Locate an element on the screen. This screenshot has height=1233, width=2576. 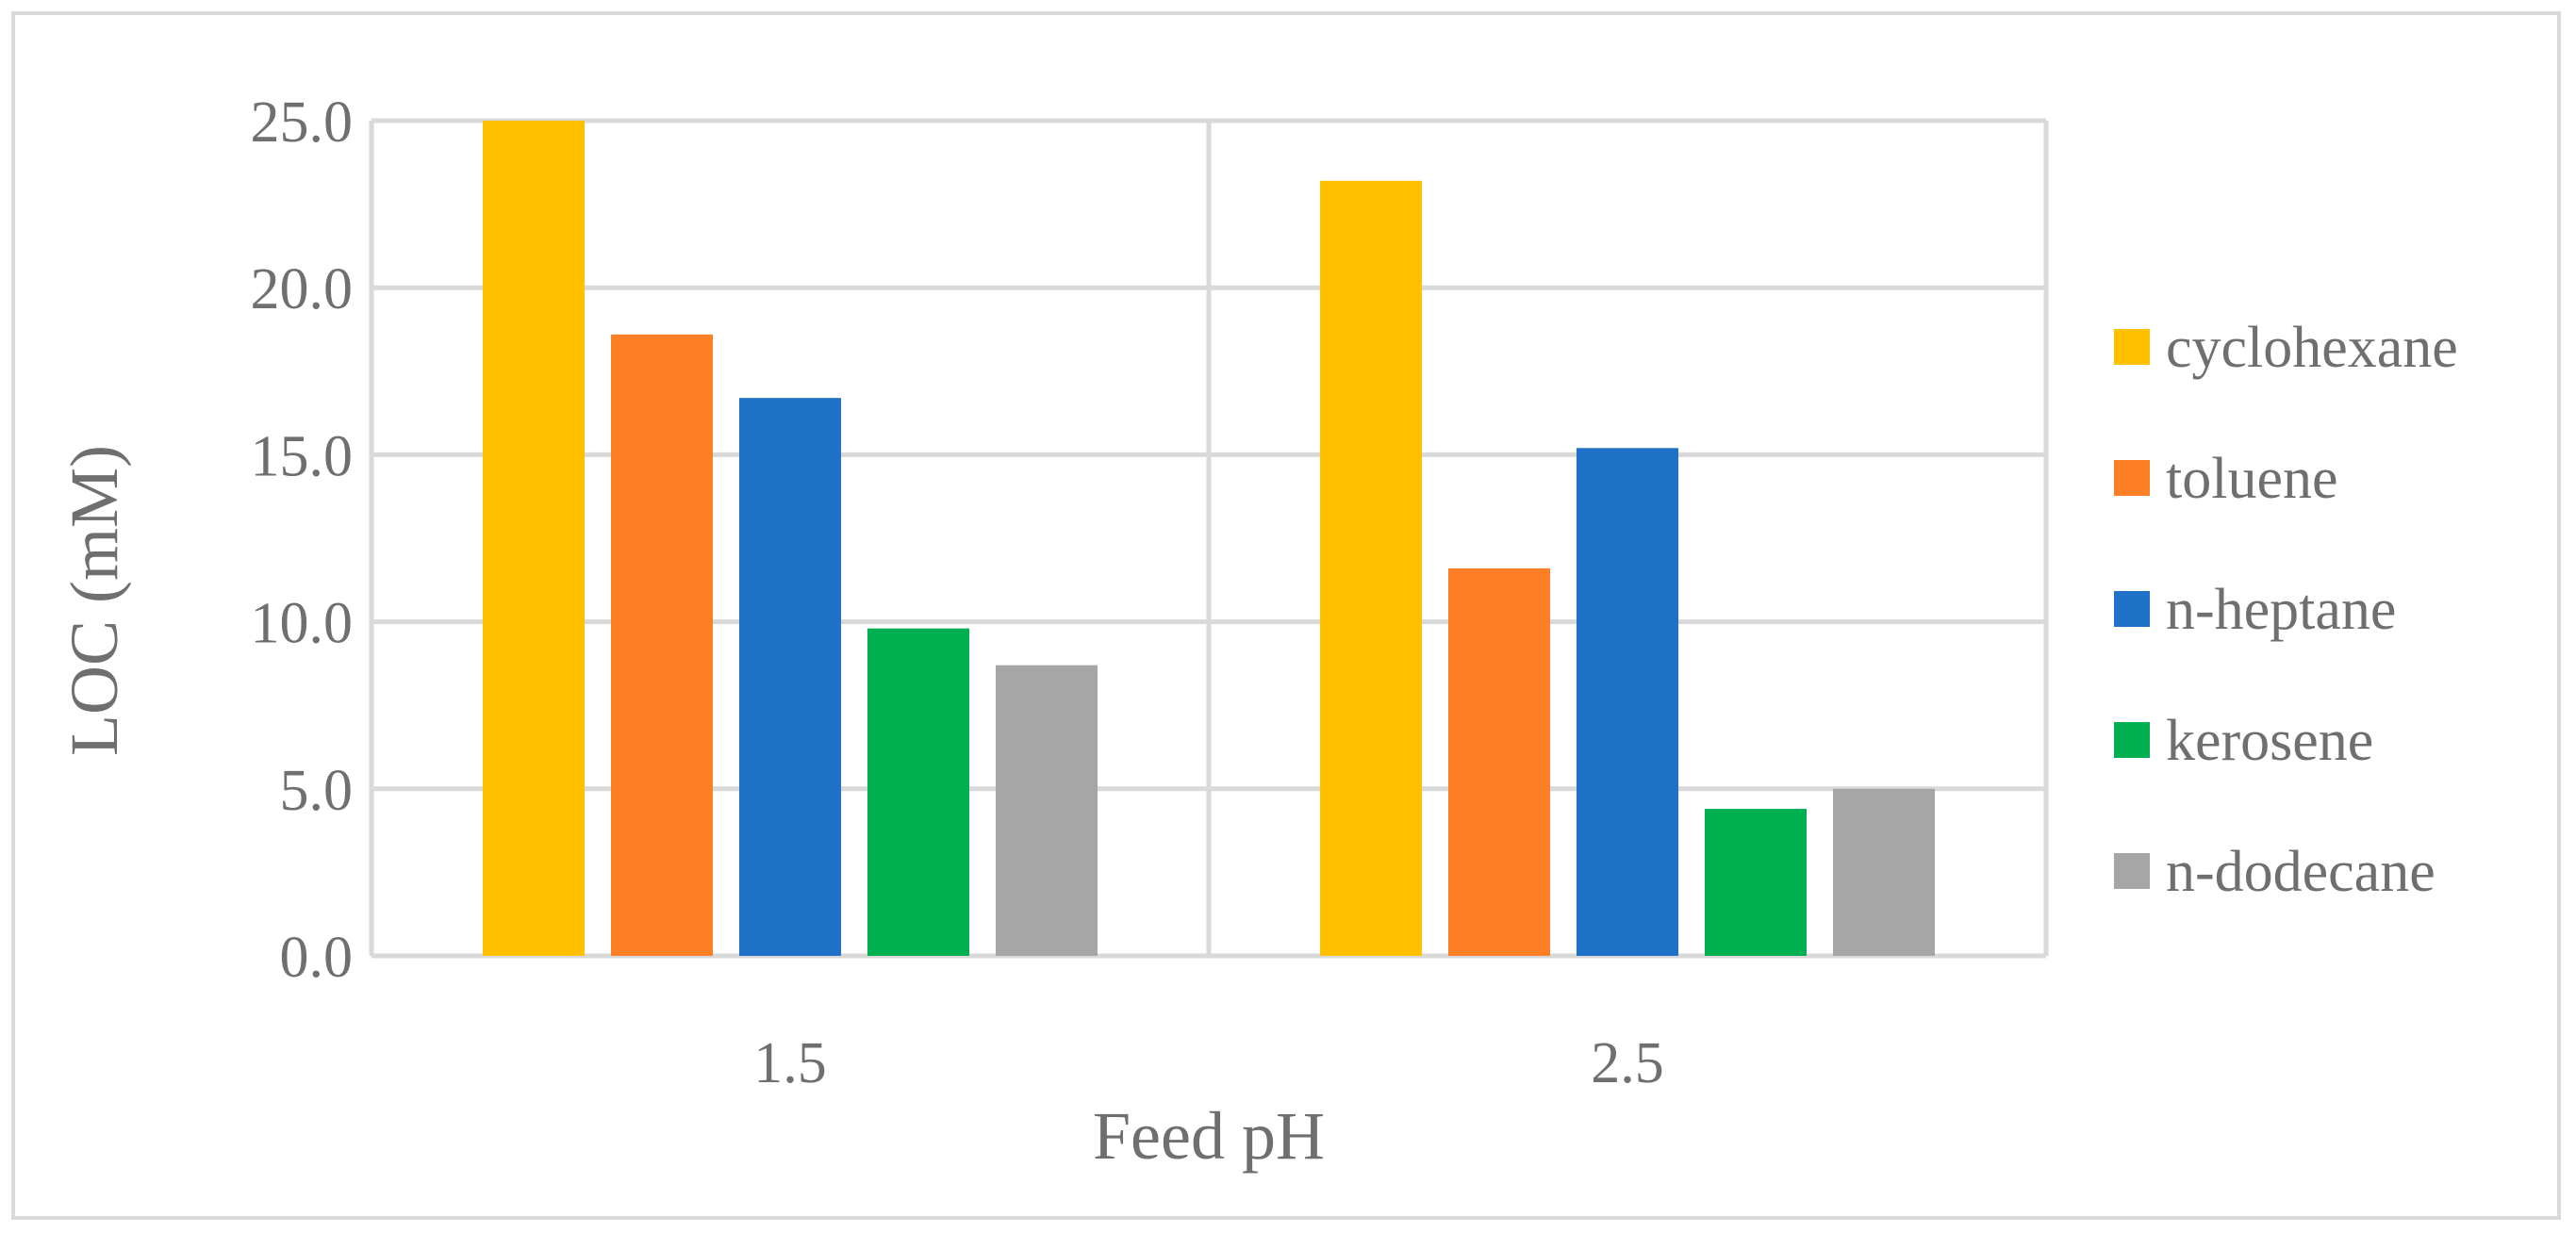
y-tick-label: 5.0 is located at coordinates (317, 791).